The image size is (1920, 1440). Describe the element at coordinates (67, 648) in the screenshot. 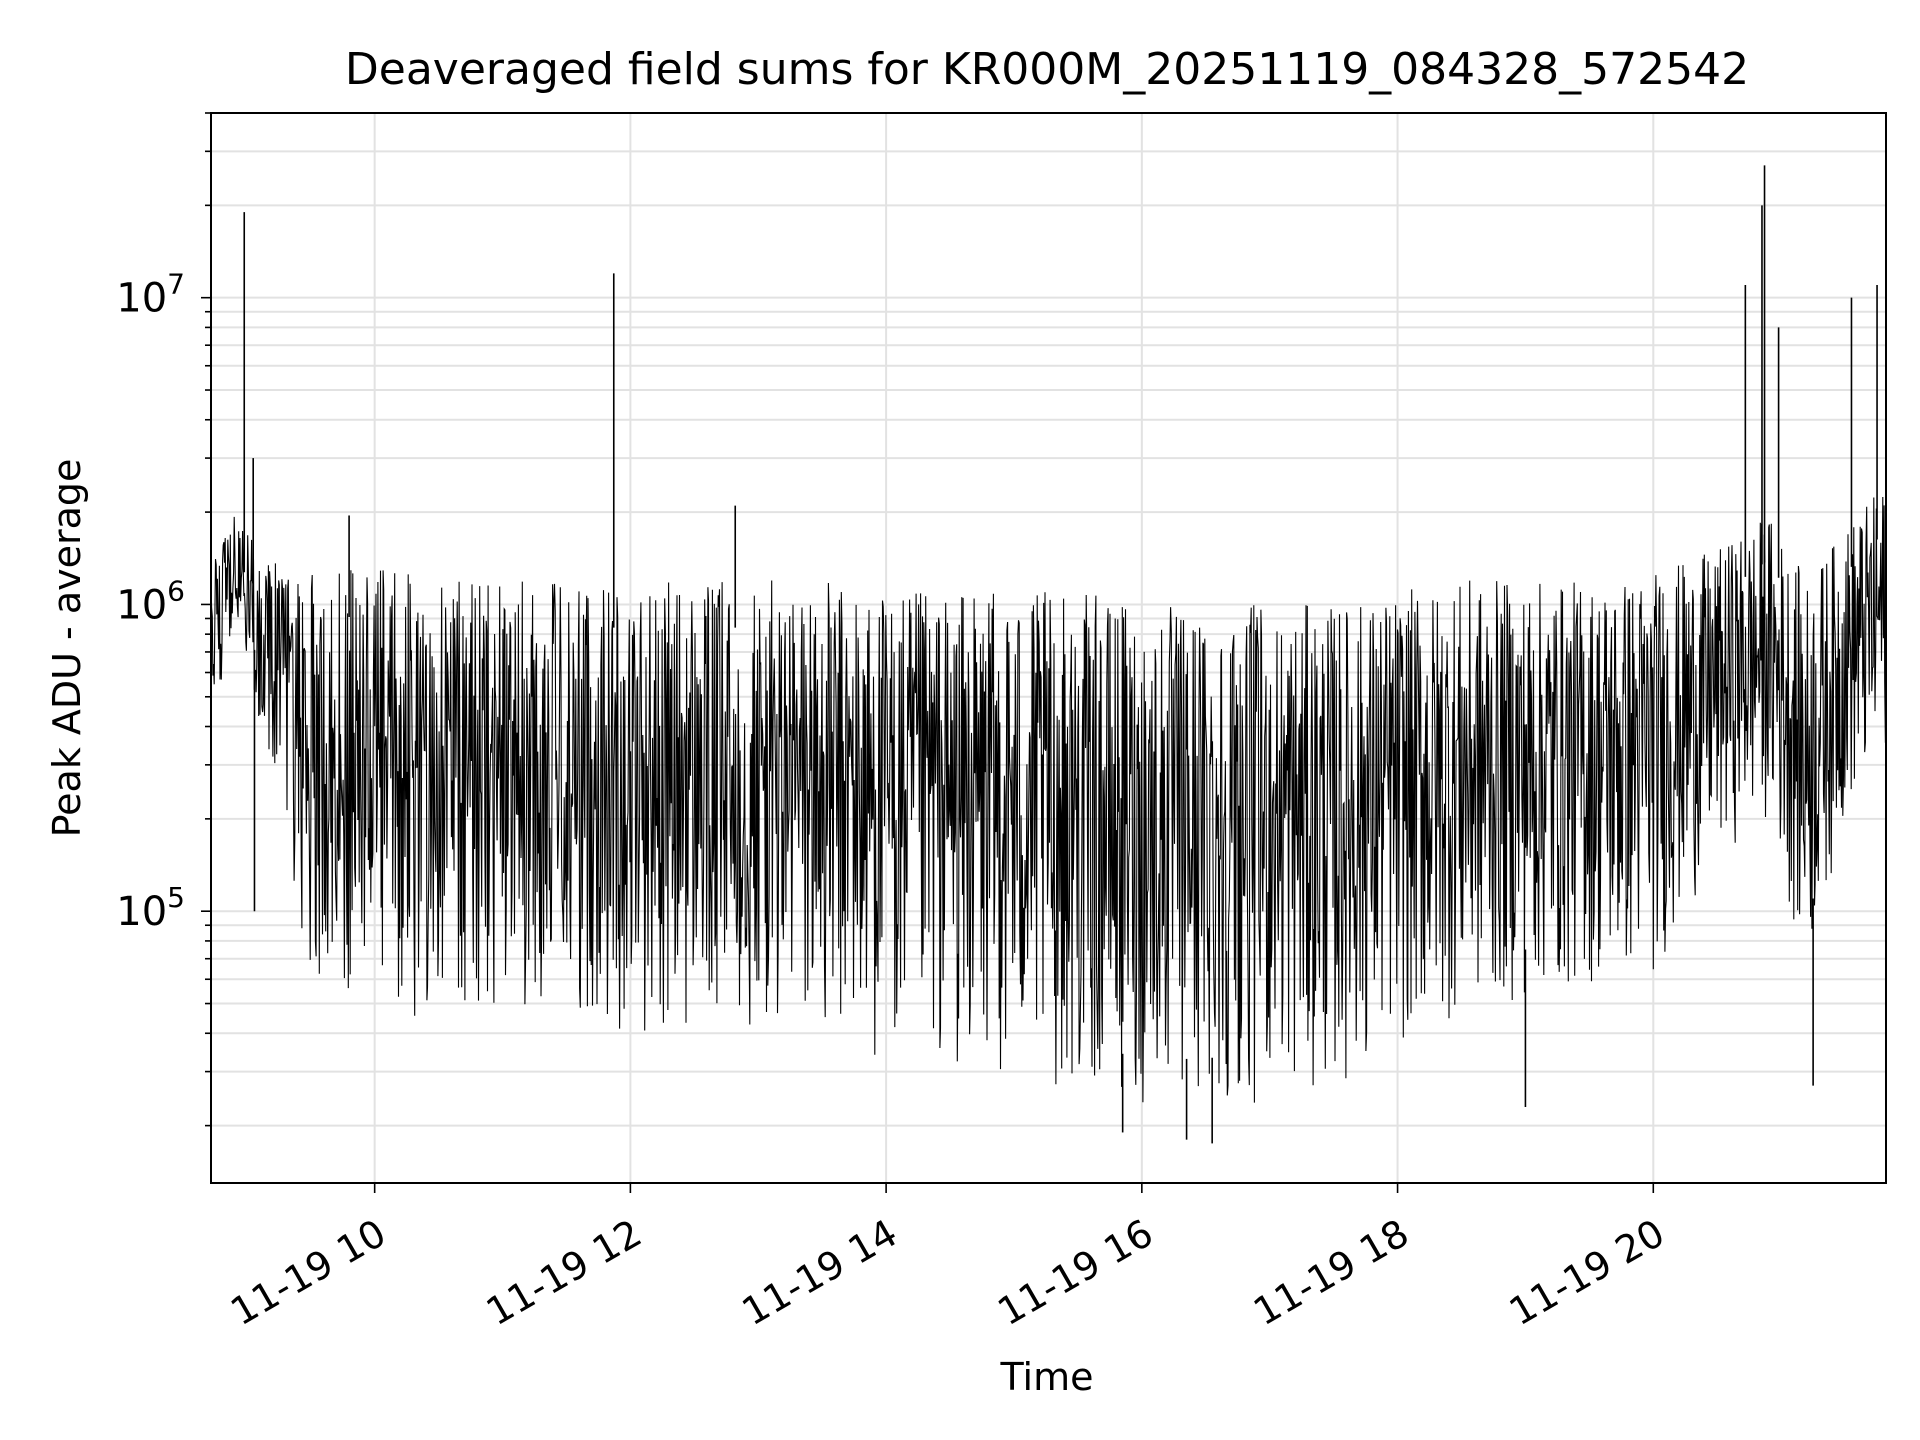

I see `y-axis-label: Peak ADU - average` at that location.